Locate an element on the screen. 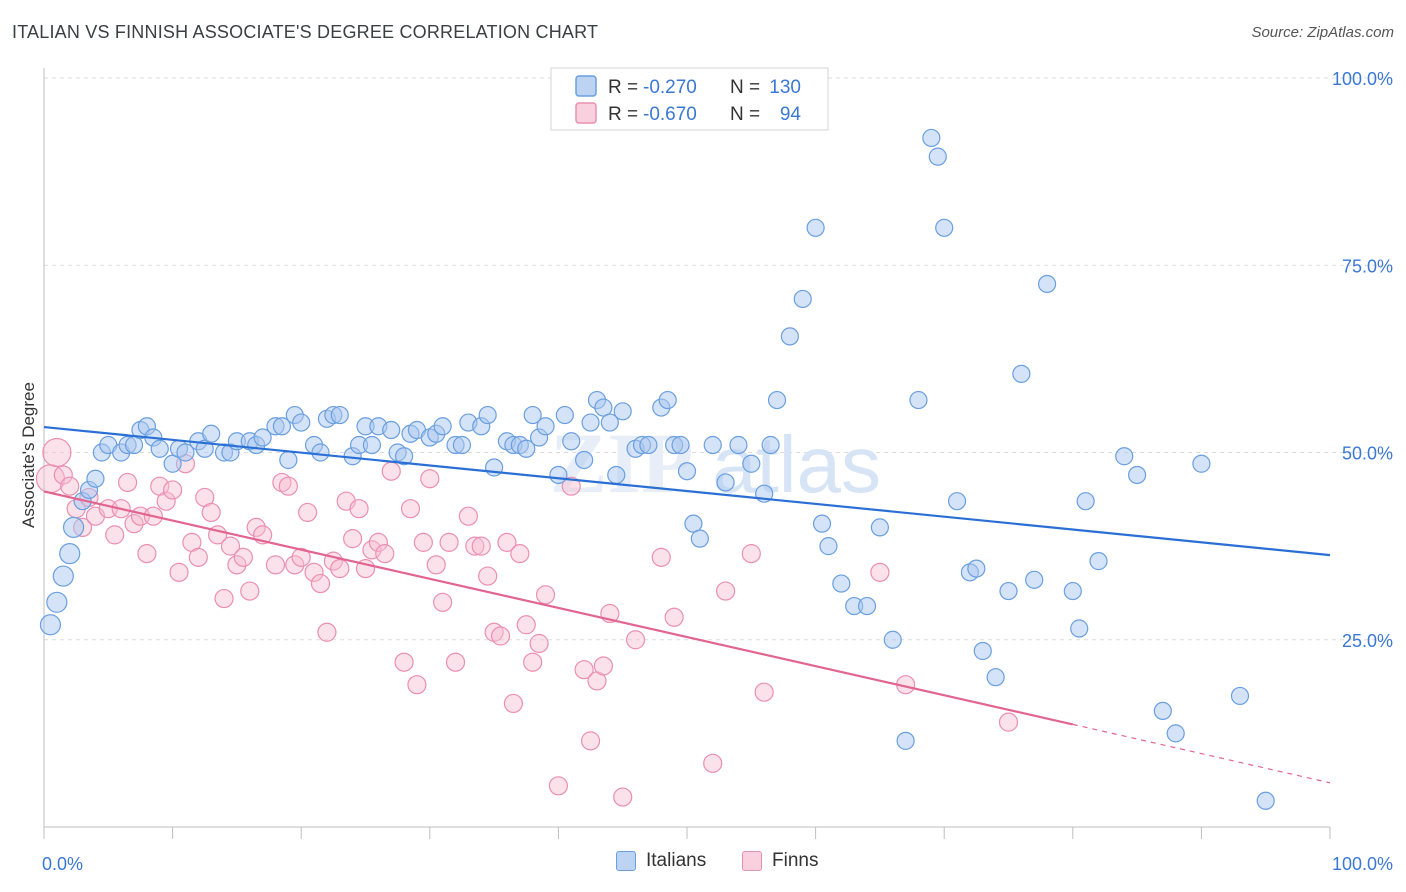  legend-box is located at coordinates (689, 99).